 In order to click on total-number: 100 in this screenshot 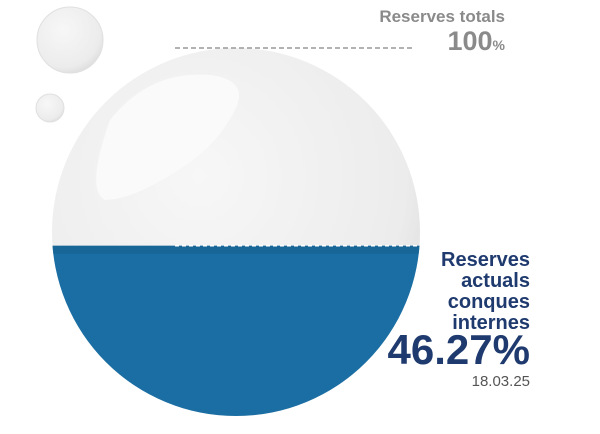, I will do `click(469, 41)`.